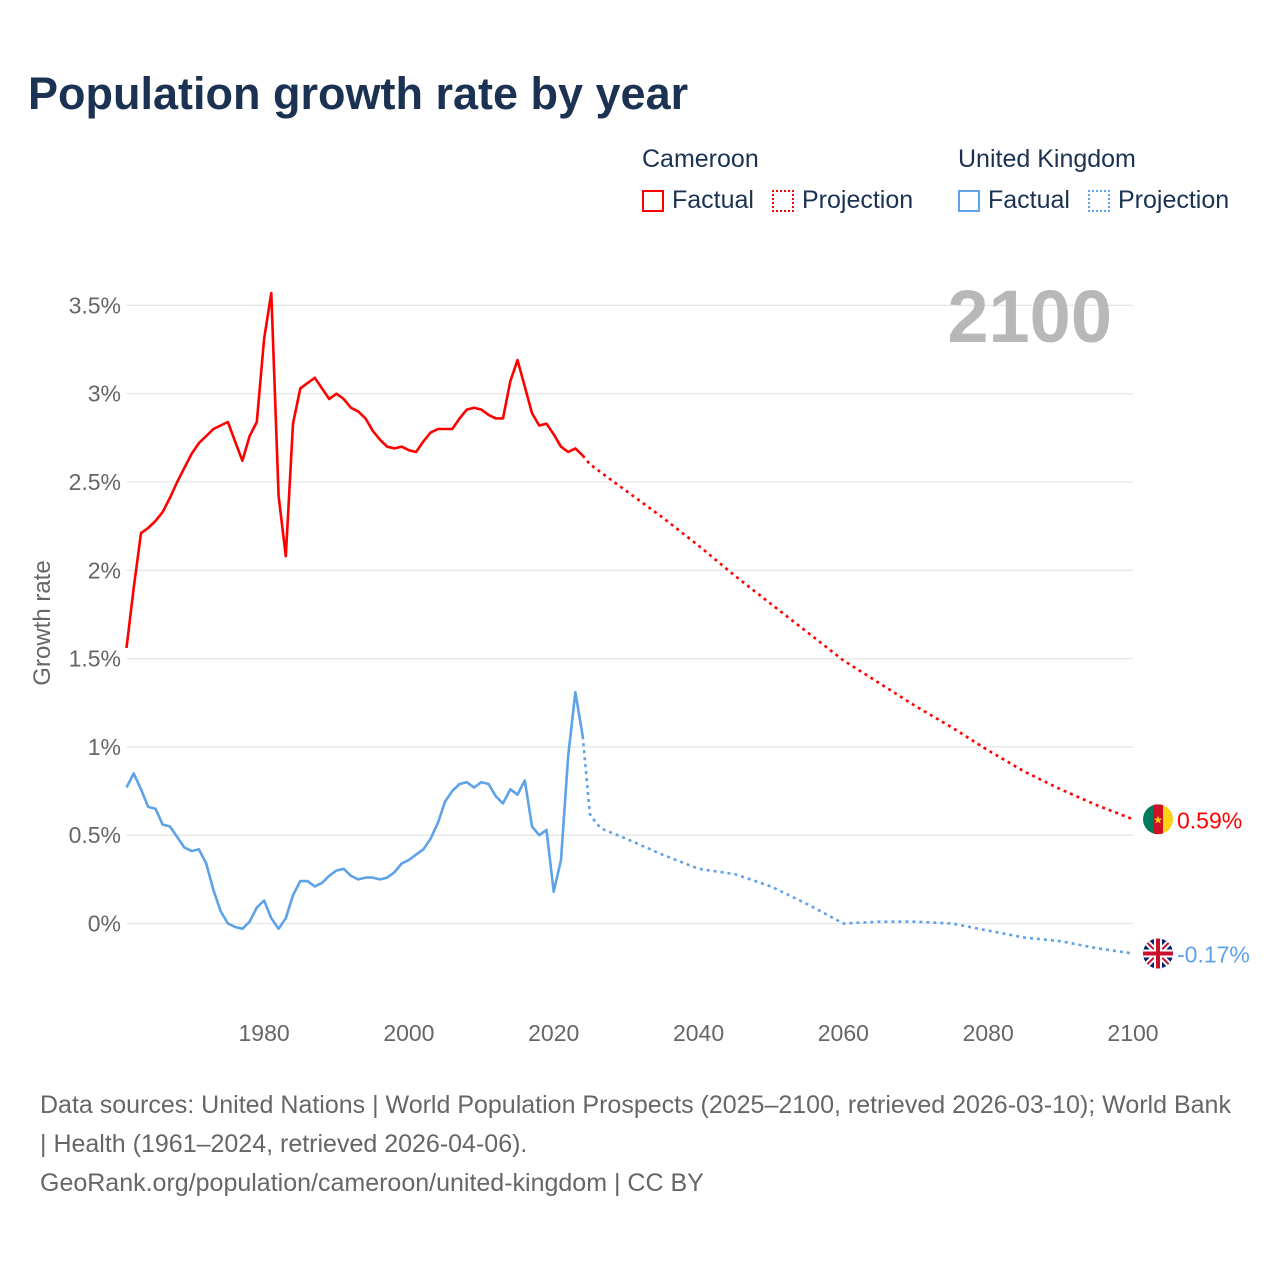 Image resolution: width=1280 pixels, height=1280 pixels. I want to click on page-title: Population growth rate by year, so click(358, 93).